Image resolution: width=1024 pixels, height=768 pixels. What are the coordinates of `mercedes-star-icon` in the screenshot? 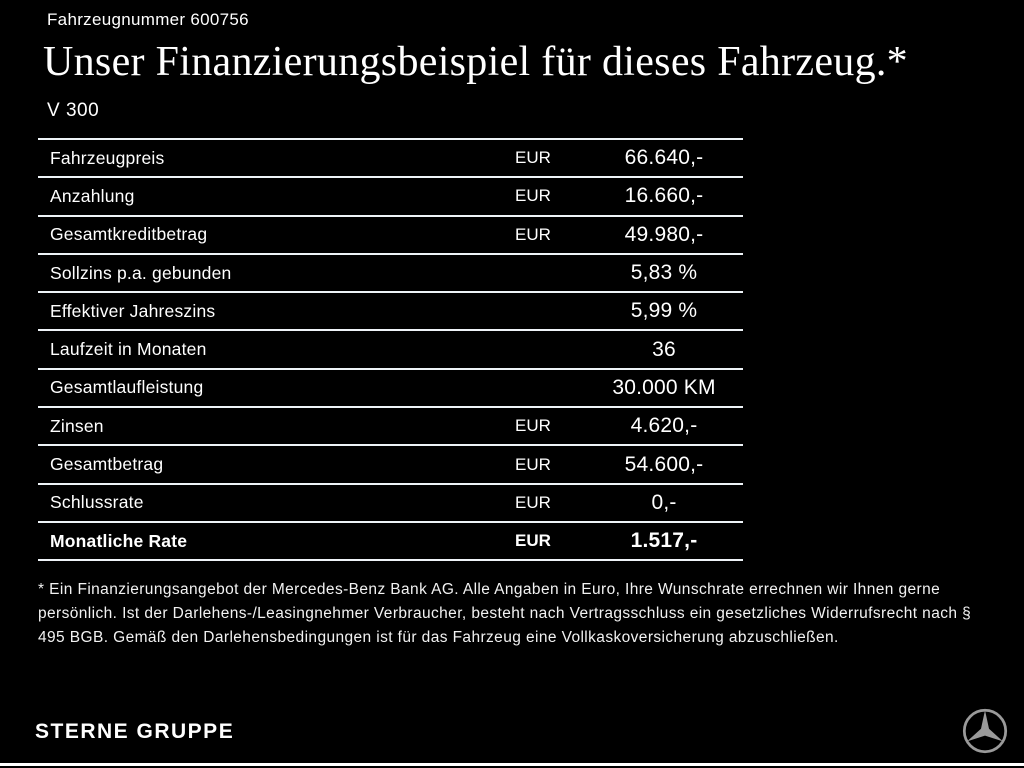 It's located at (985, 731).